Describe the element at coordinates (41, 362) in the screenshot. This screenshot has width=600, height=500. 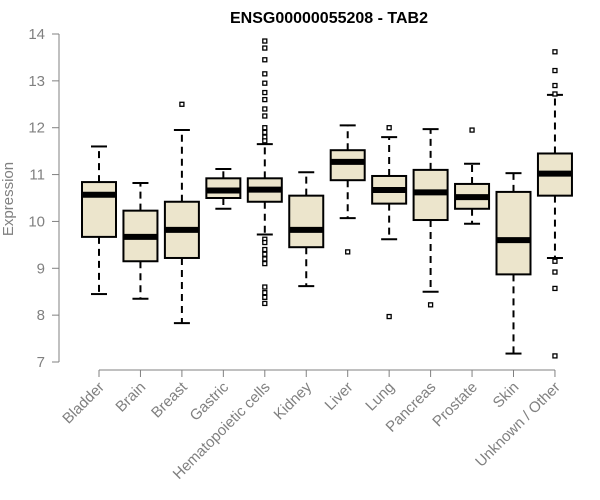
I see `y-tick-label: 7` at that location.